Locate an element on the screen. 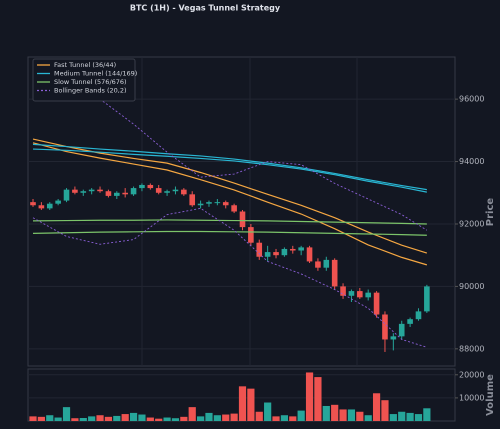 The width and height of the screenshot is (500, 429). y-tick-label: 20000 is located at coordinates (471, 374).